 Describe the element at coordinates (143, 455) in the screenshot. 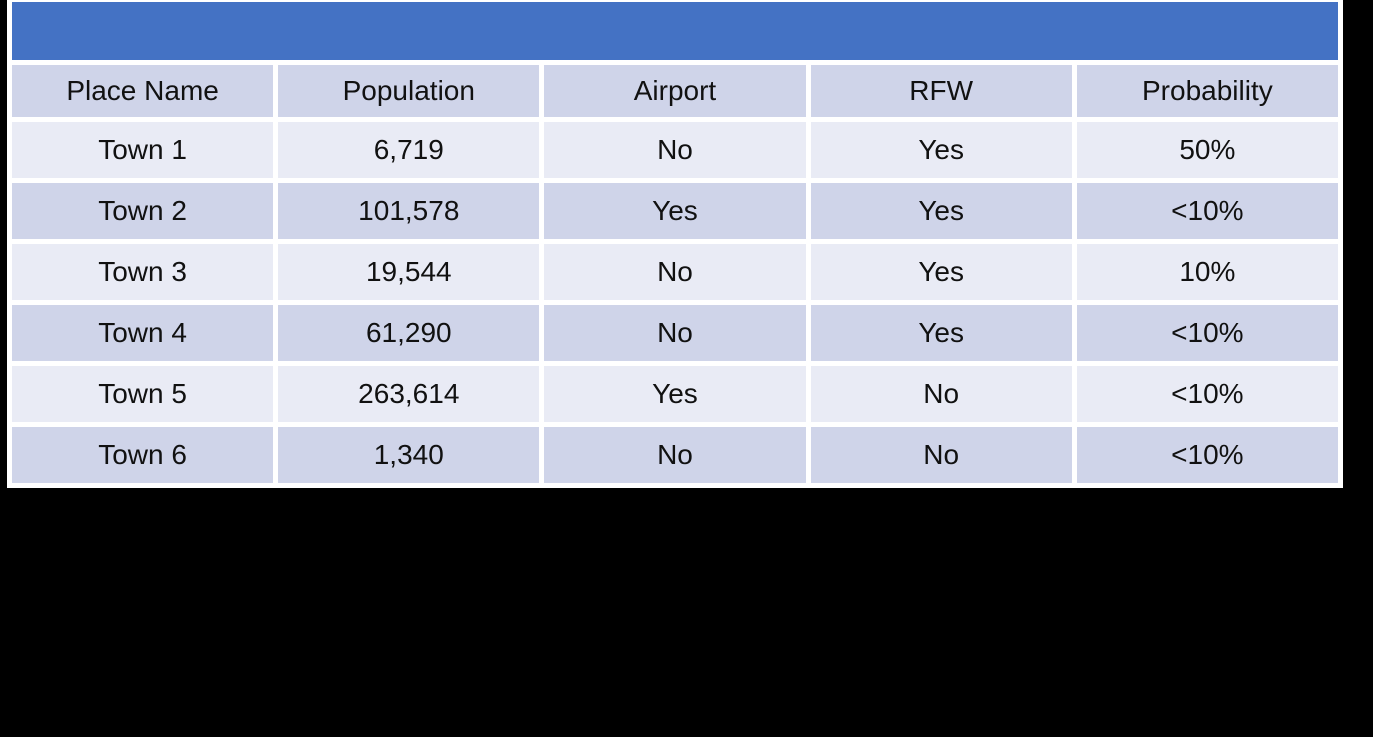

I see `cell-place-name: Town 6` at that location.